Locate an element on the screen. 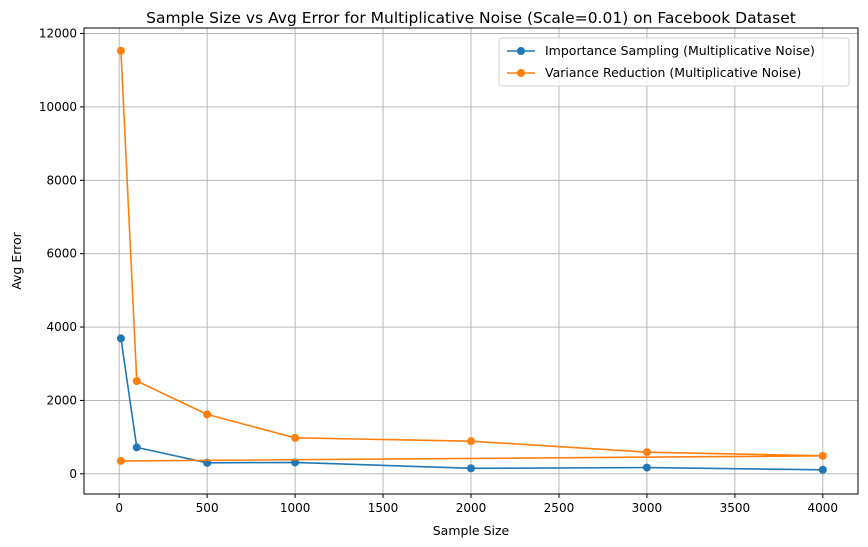 The image size is (868, 547). y-tick-label: 10000 is located at coordinates (58, 107).